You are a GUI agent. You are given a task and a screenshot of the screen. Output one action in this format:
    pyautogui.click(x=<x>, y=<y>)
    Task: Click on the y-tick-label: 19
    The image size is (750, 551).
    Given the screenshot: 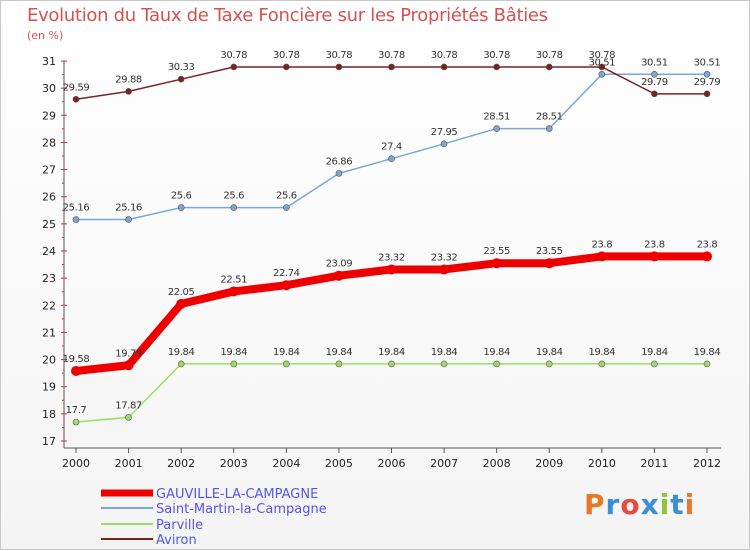 What is the action you would take?
    pyautogui.click(x=49, y=387)
    